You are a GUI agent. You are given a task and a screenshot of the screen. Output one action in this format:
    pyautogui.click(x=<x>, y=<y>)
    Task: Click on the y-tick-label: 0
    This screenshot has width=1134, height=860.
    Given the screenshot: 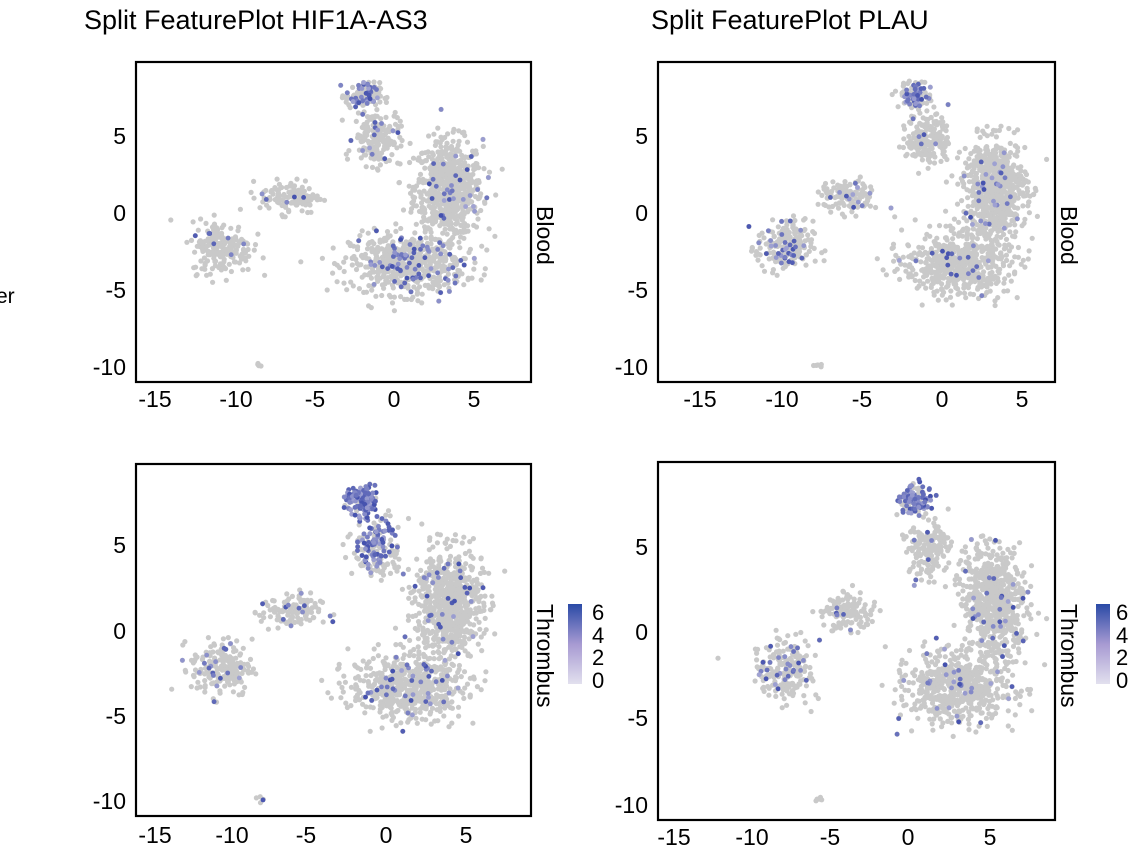 What is the action you would take?
    pyautogui.click(x=119, y=631)
    